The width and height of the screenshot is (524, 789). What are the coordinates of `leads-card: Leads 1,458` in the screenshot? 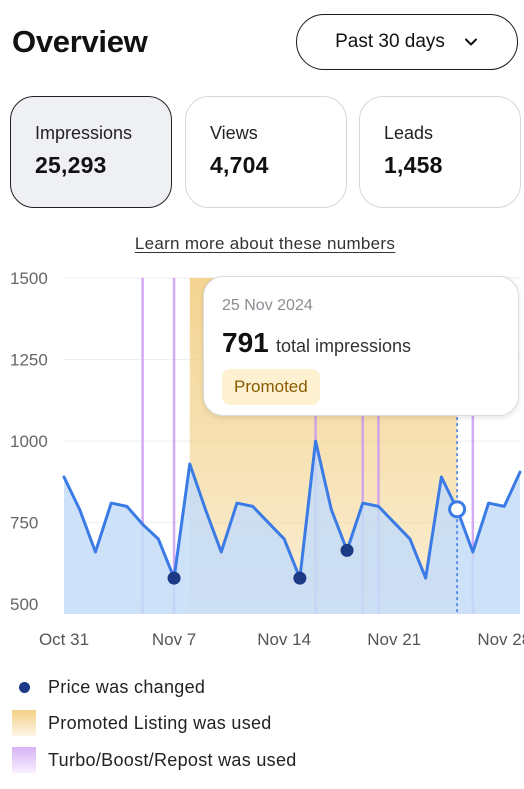 It's located at (440, 152).